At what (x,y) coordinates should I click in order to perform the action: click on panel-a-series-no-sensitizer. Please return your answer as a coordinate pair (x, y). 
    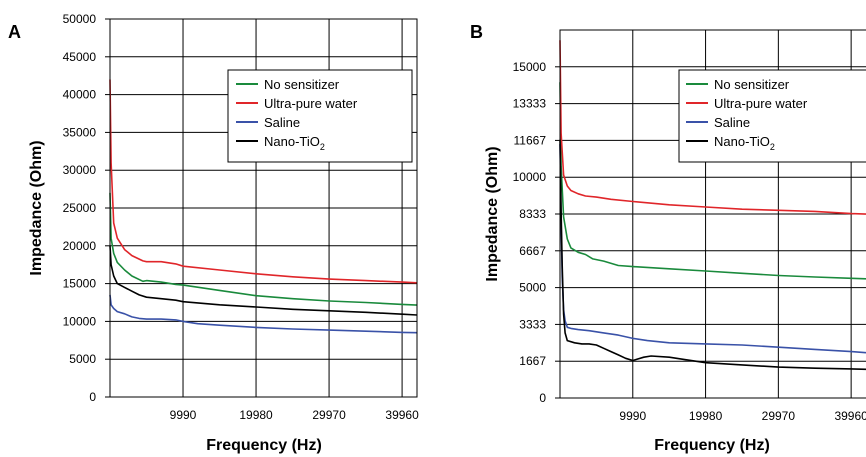
    Looking at the image, I should click on (263, 249).